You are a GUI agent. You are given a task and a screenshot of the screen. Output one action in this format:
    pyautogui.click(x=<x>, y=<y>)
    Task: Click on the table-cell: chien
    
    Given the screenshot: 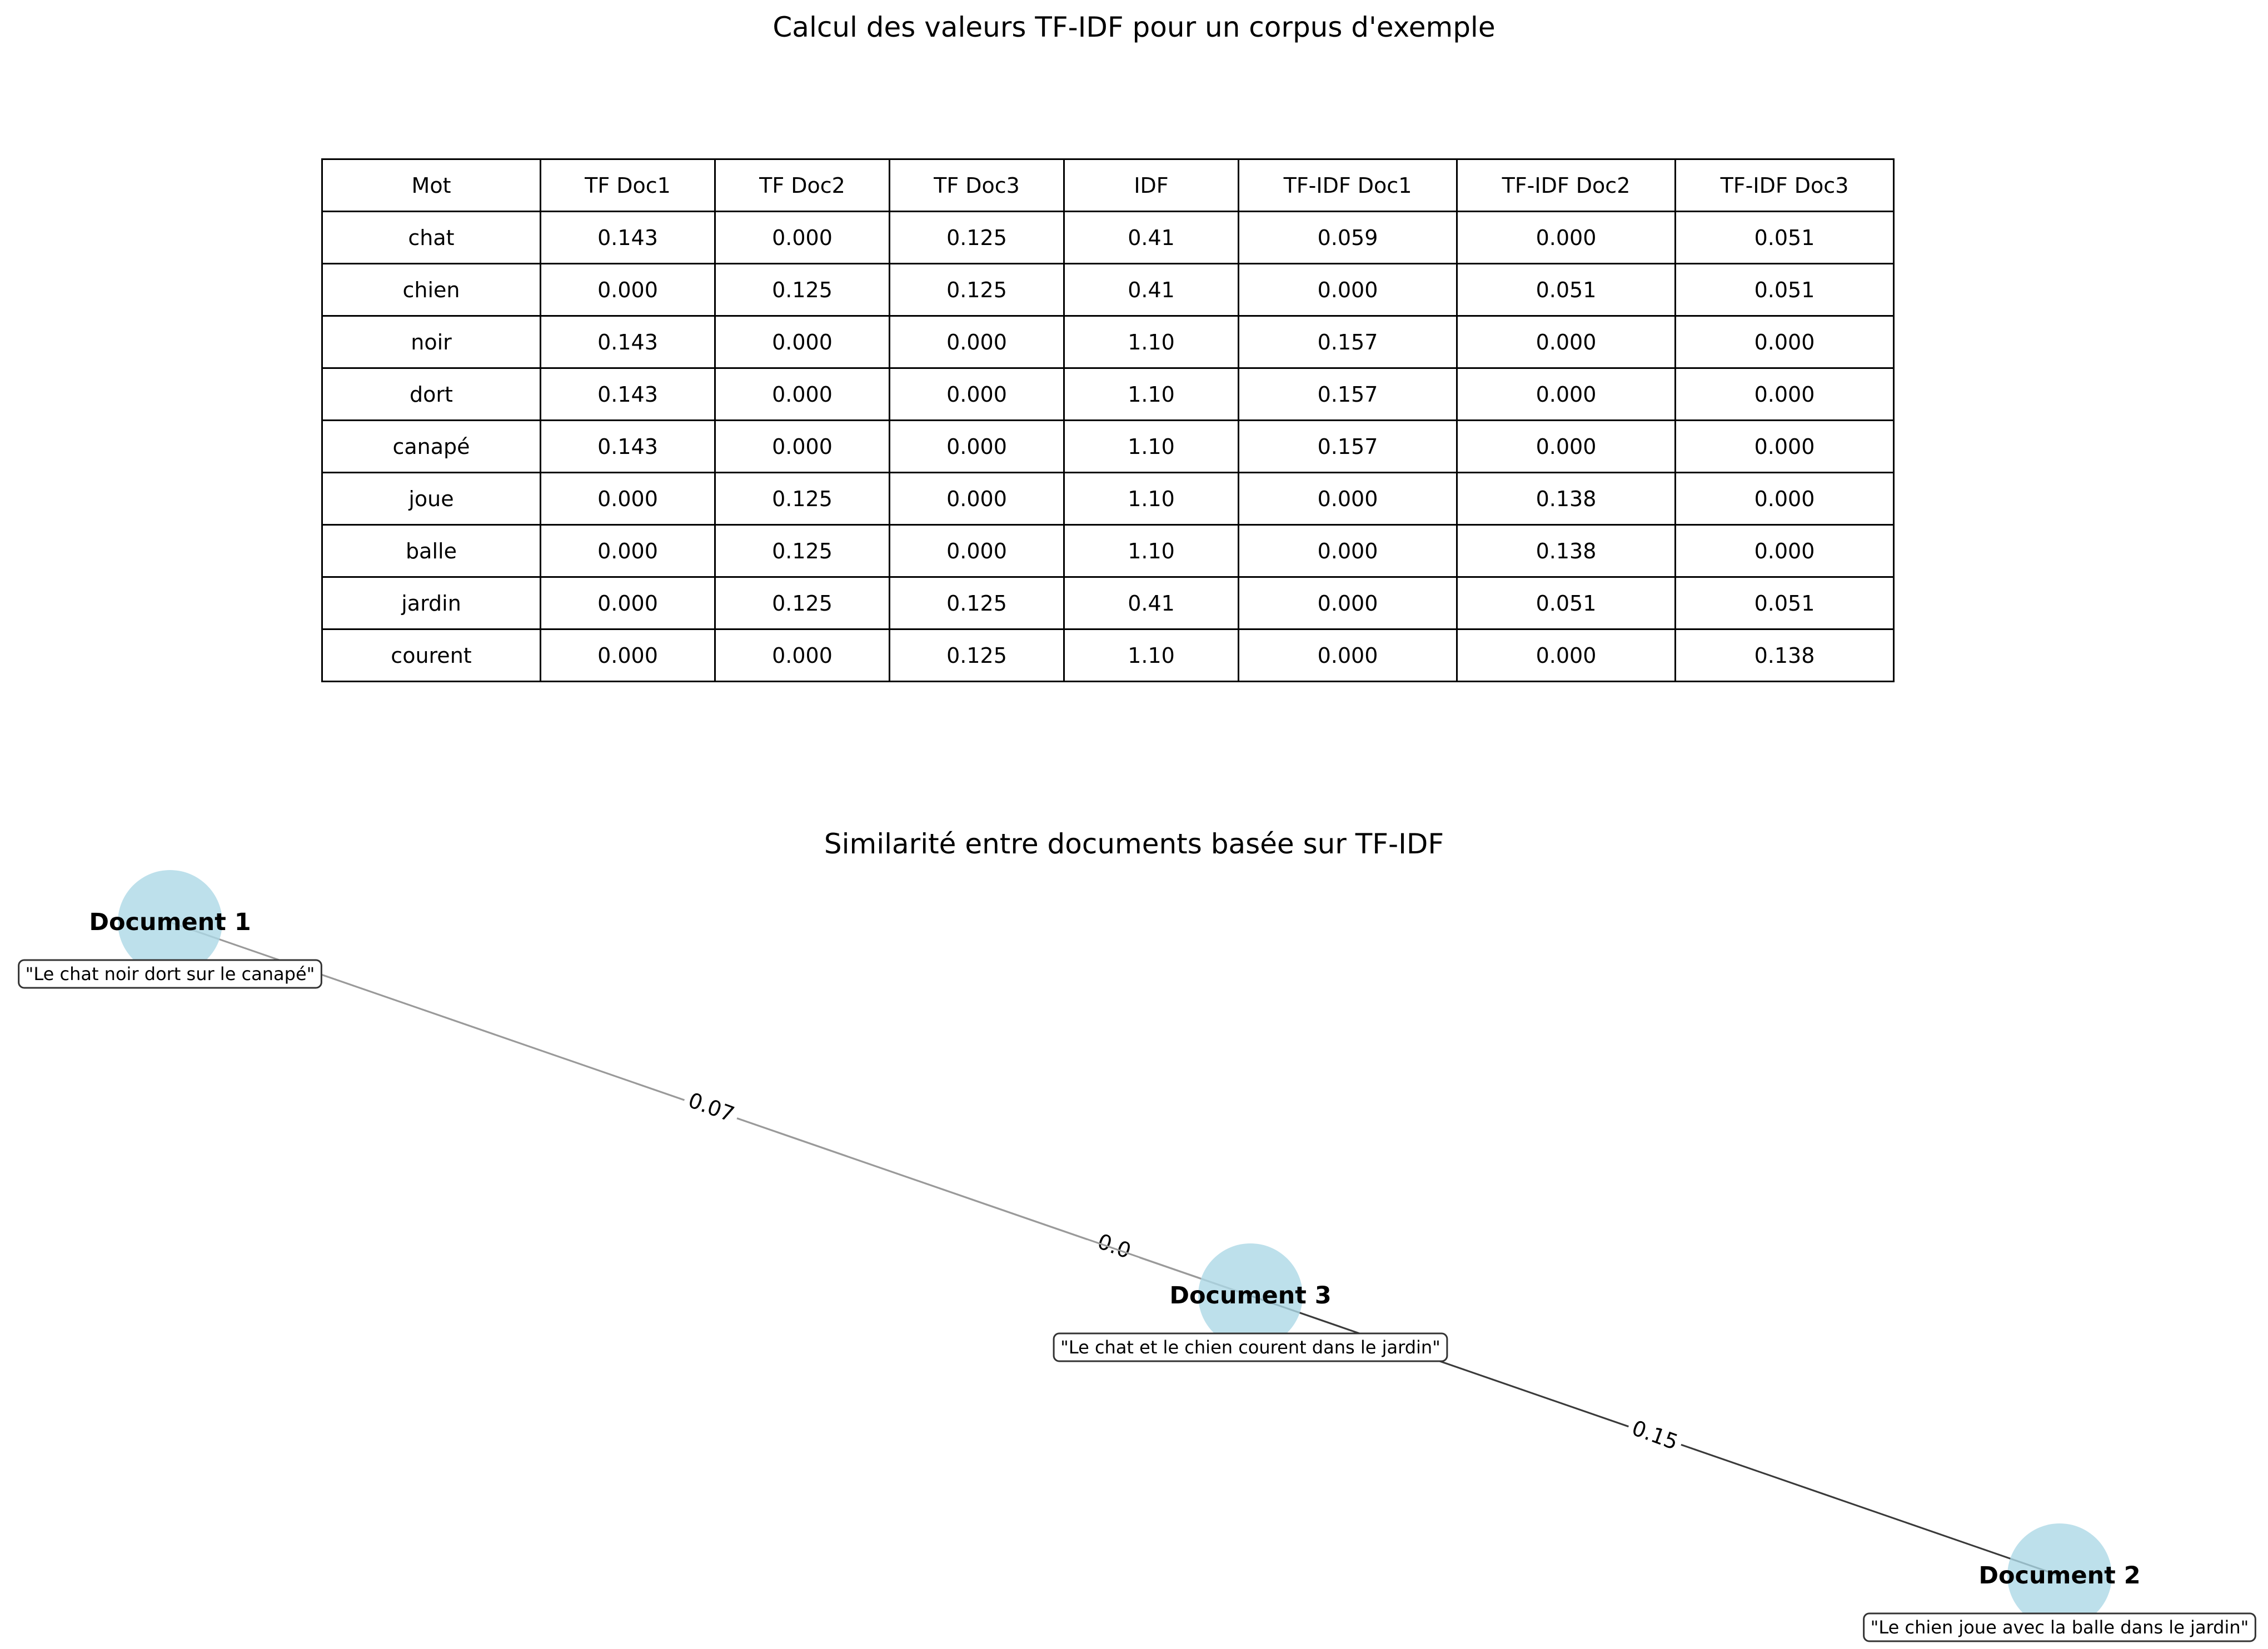 What is the action you would take?
    pyautogui.click(x=431, y=290)
    